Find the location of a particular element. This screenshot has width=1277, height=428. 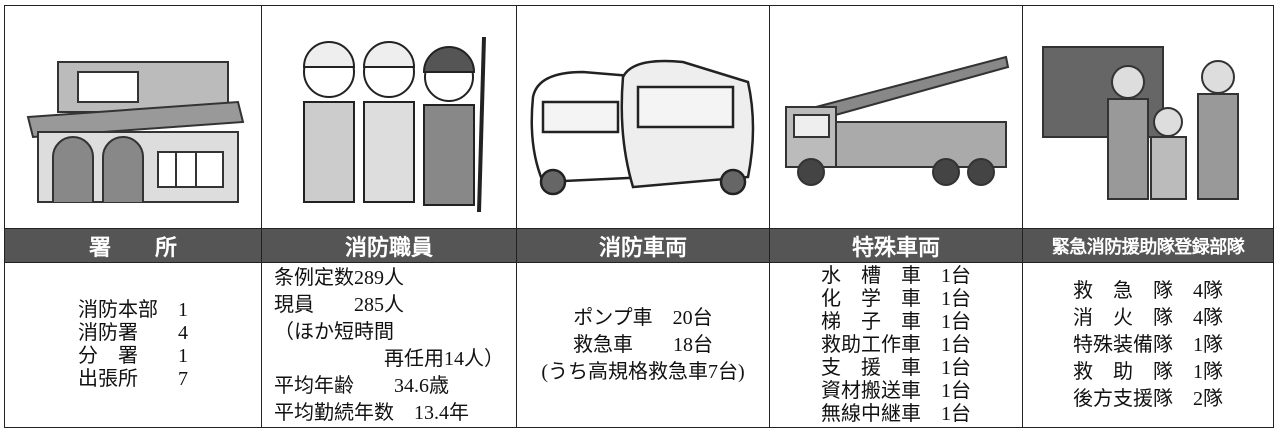

content-line: 消防本部 1 is located at coordinates (133, 310).